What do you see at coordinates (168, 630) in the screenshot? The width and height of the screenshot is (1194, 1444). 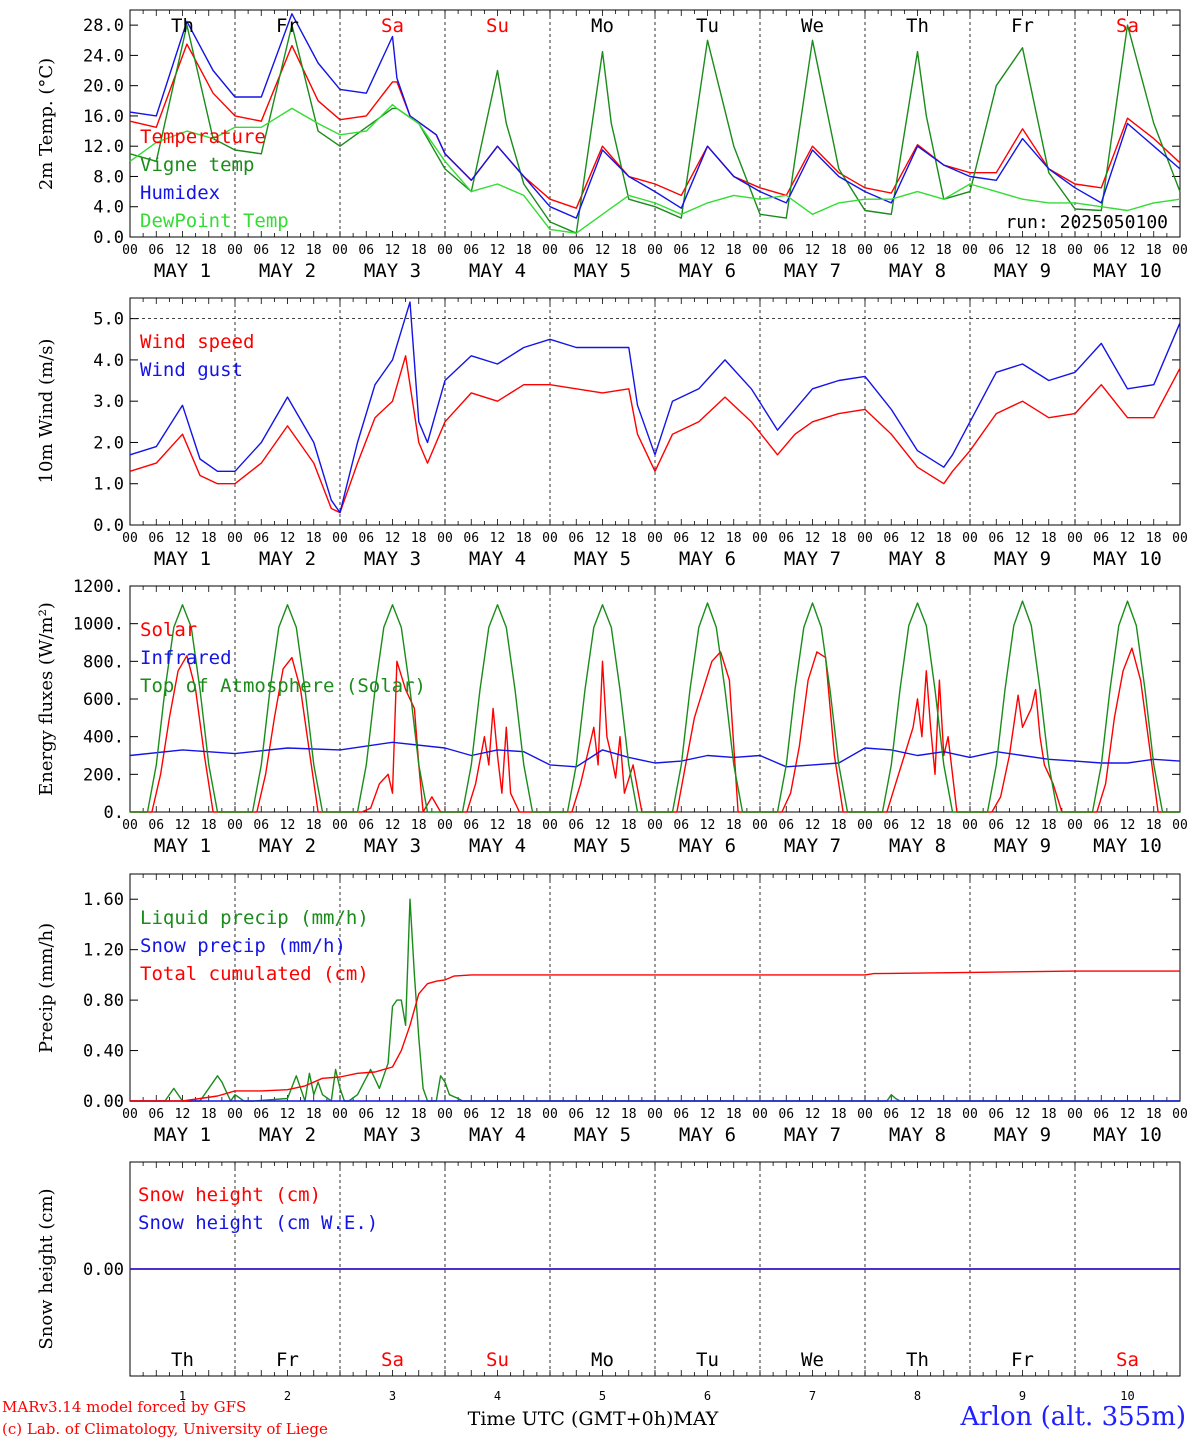 I see `legend-solar: Solar` at bounding box center [168, 630].